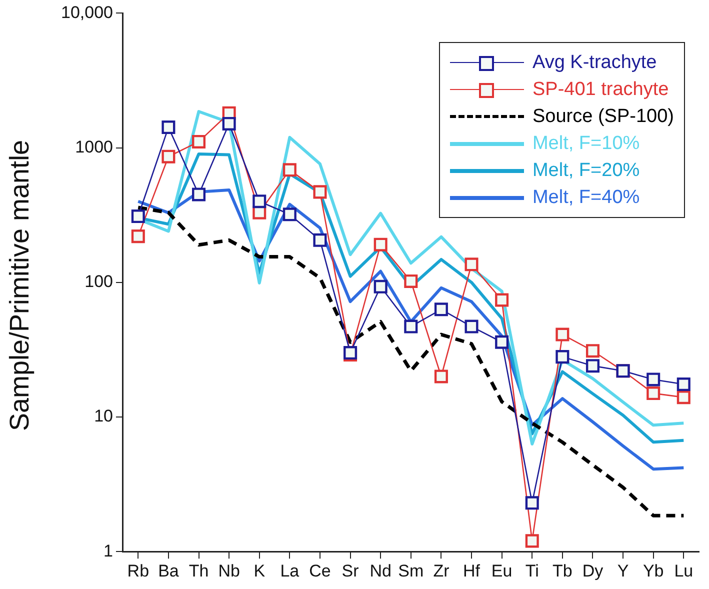 This screenshot has height=589, width=709. I want to click on x-tick-label: Y, so click(623, 570).